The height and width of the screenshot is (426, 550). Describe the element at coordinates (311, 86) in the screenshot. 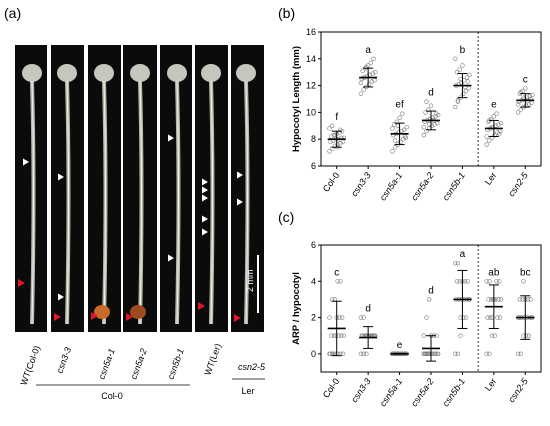

I see `y-tick-label: 12` at that location.